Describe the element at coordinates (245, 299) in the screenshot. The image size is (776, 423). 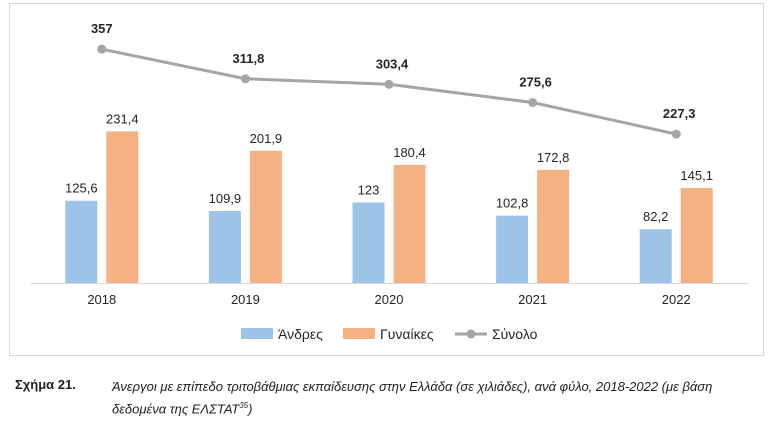
I see `x-tick-label-2019: 2019` at that location.